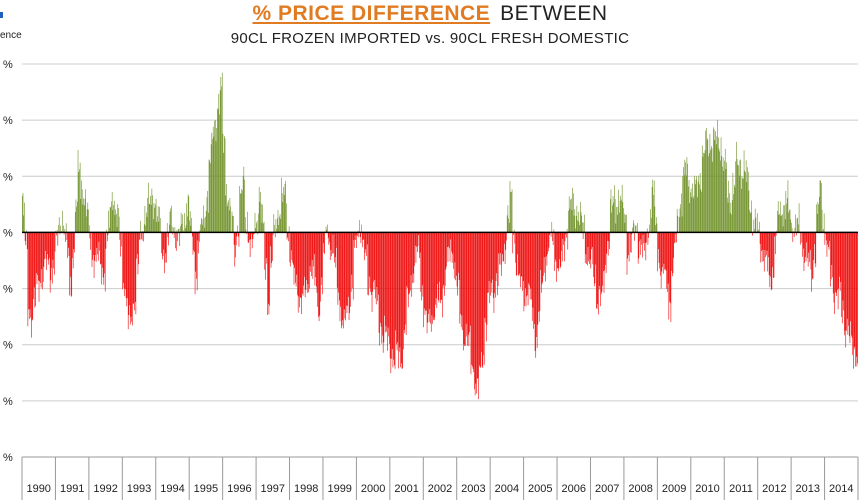 The height and width of the screenshot is (500, 860). Describe the element at coordinates (440, 489) in the screenshot. I see `x-tick-label: 2002` at that location.